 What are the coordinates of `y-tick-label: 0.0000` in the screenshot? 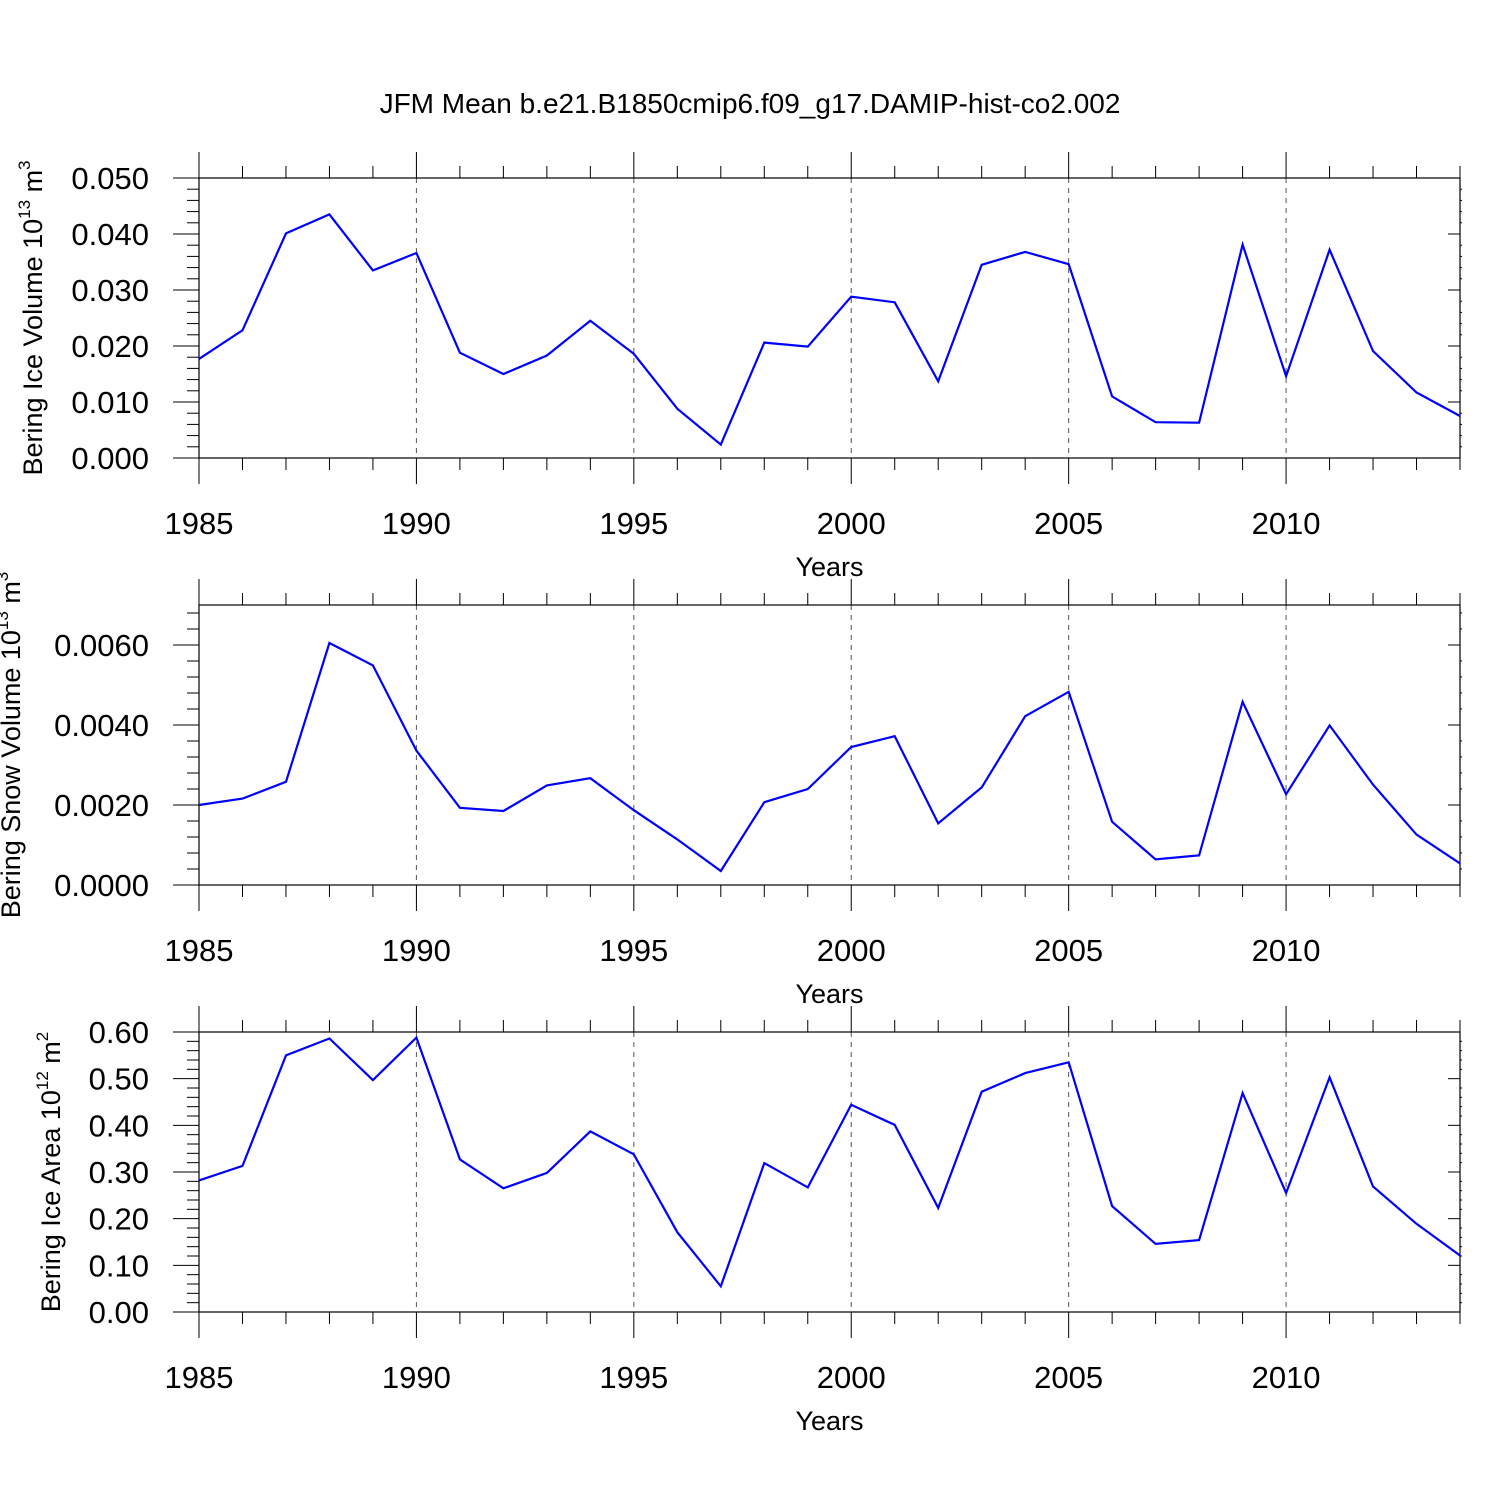 It's located at (101, 885).